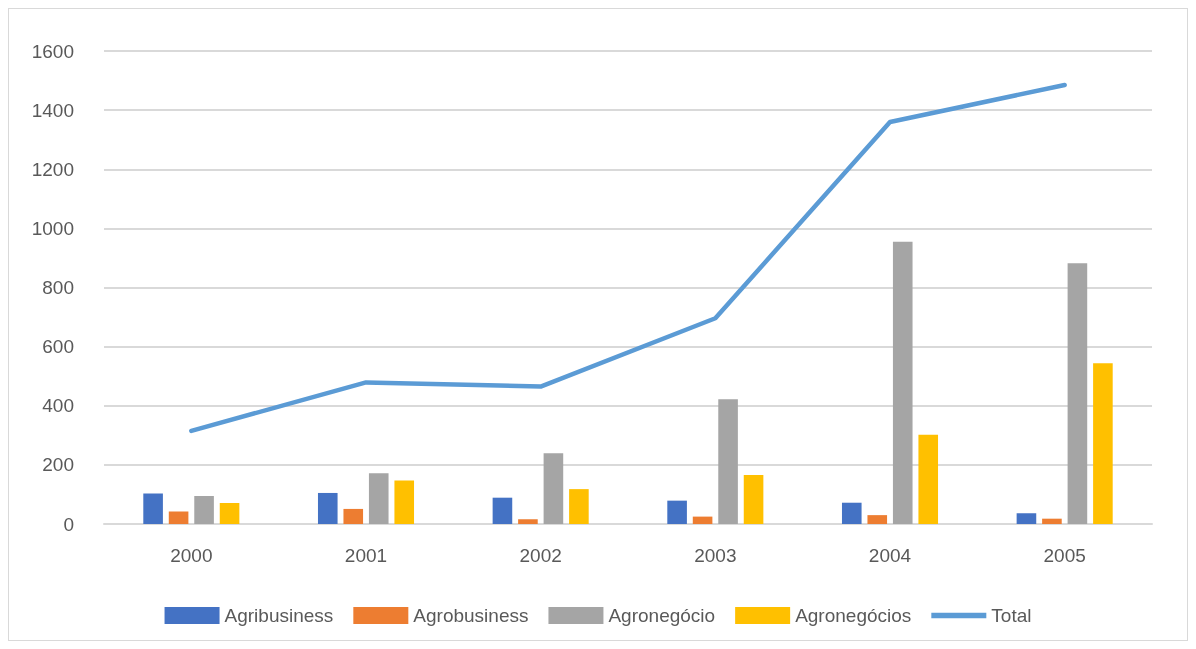 Image resolution: width=1196 pixels, height=649 pixels. What do you see at coordinates (662, 615) in the screenshot?
I see `legend-label: Agronegócio` at bounding box center [662, 615].